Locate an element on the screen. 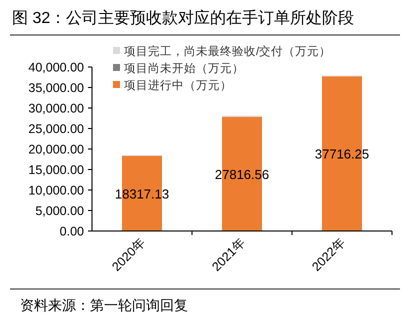 The height and width of the screenshot is (327, 409). y-tick-label: 40,000.00 is located at coordinates (56, 67).